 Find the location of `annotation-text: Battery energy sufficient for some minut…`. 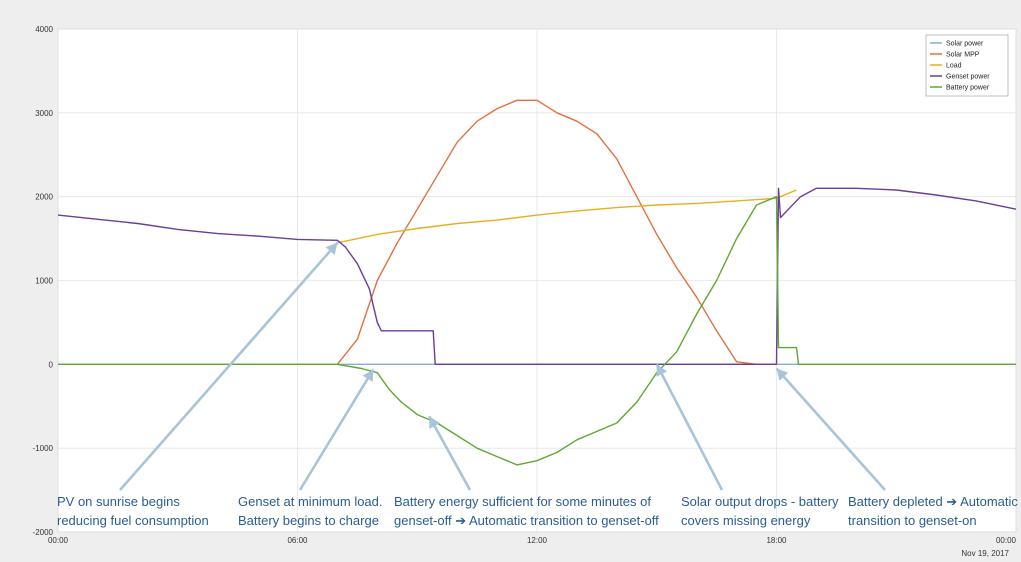

annotation-text: Battery energy sufficient for some minut… is located at coordinates (522, 501).